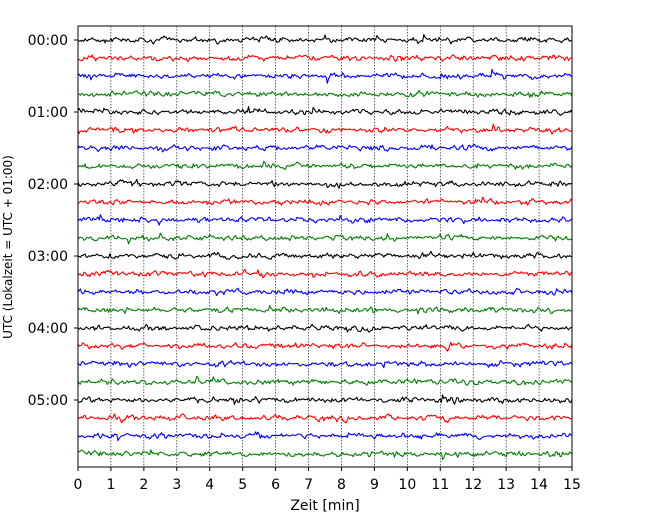 The width and height of the screenshot is (650, 520). I want to click on y-tick-label: 05:00, so click(48, 401).